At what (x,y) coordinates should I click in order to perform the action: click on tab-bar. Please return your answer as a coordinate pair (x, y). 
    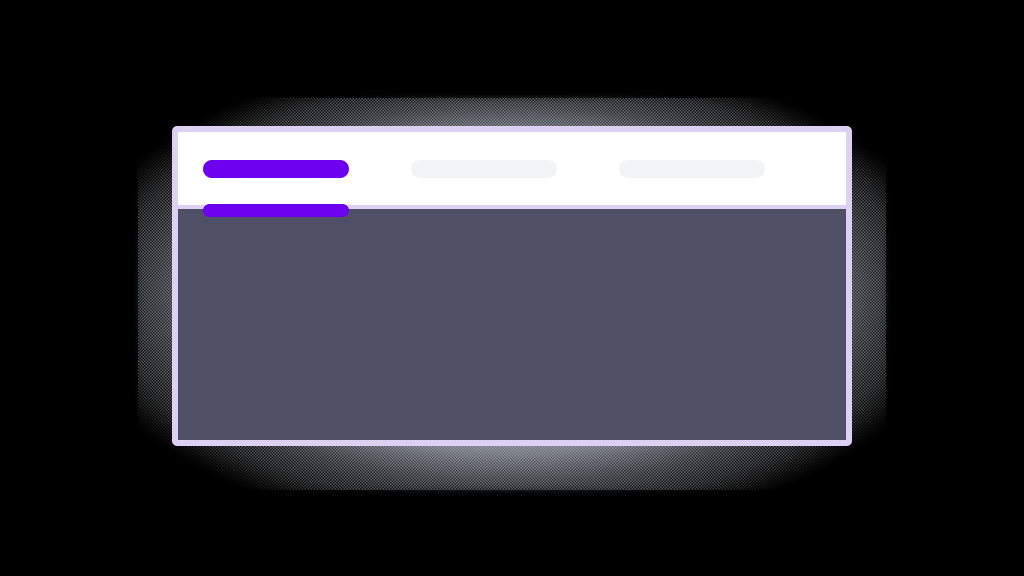
    Looking at the image, I should click on (512, 168).